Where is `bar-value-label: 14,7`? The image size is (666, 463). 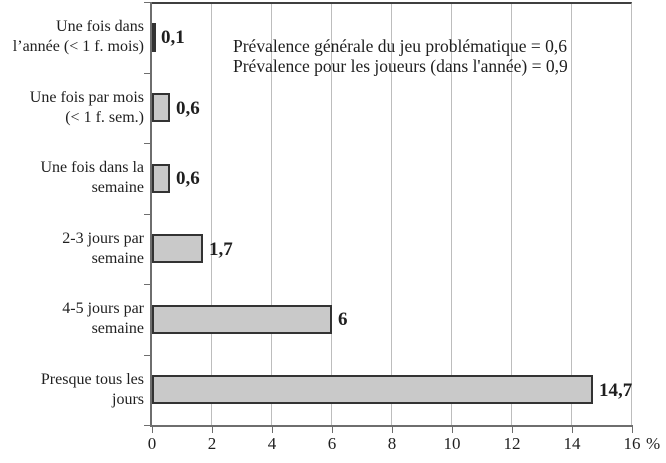
bar-value-label: 14,7 is located at coordinates (616, 390).